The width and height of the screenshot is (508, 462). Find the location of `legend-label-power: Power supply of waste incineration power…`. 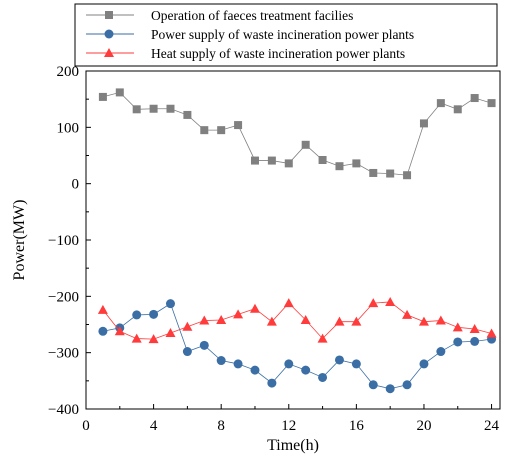

legend-label-power: Power supply of waste incineration power… is located at coordinates (282, 34).